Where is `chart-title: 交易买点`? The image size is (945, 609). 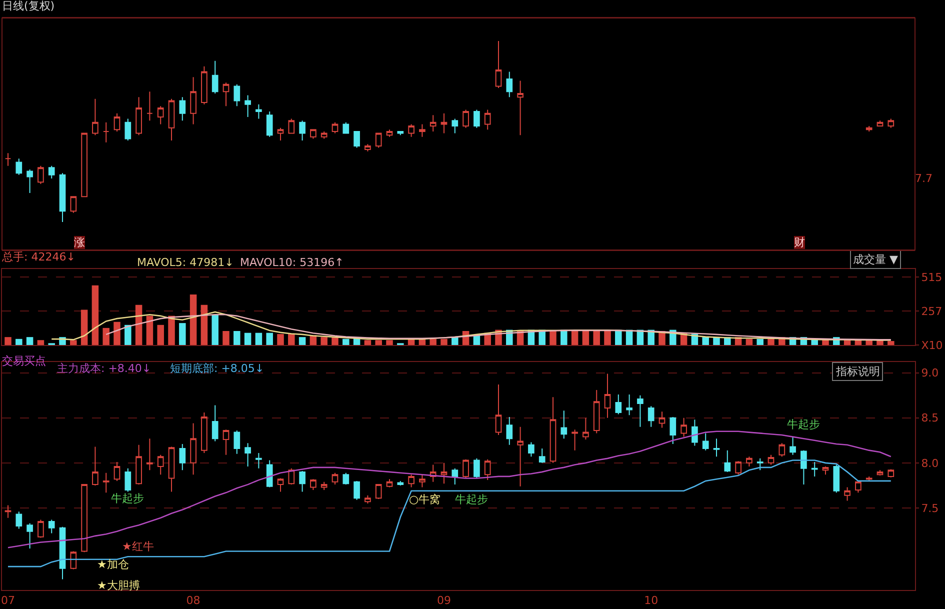 chart-title: 交易买点 is located at coordinates (24, 361).